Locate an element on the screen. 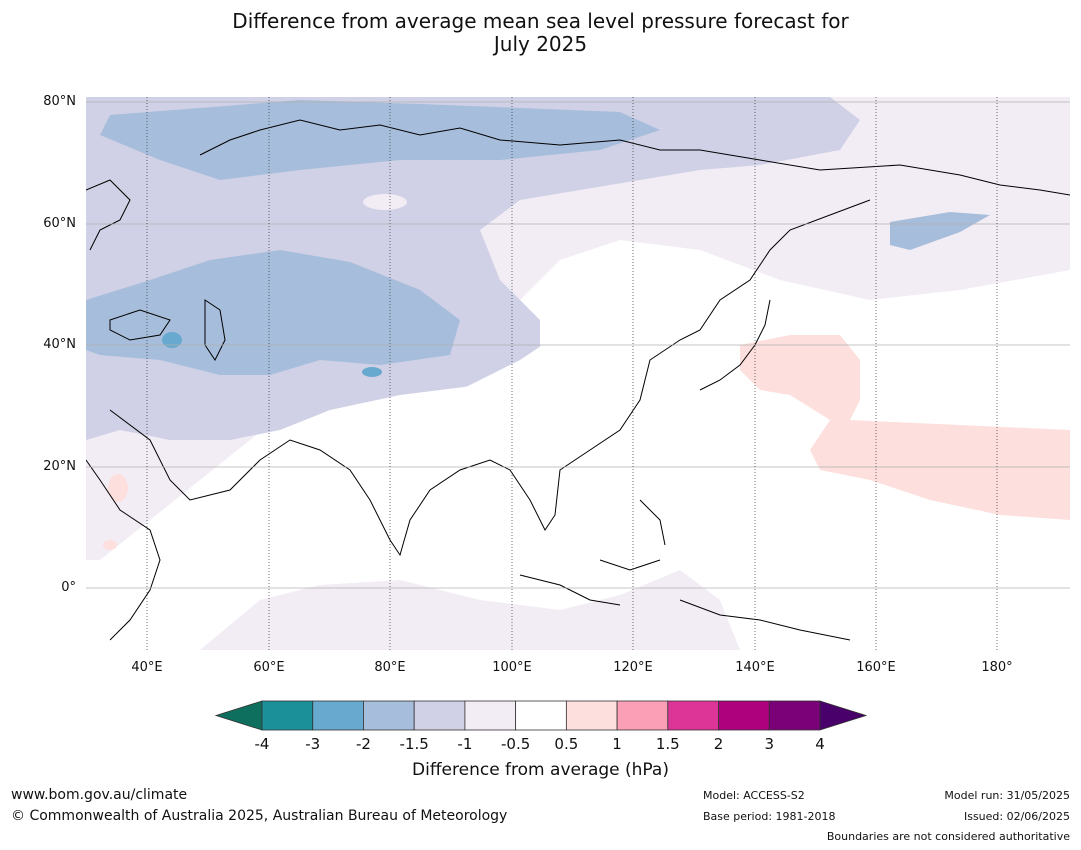 The image size is (1081, 850). colorbar is located at coordinates (541, 715).